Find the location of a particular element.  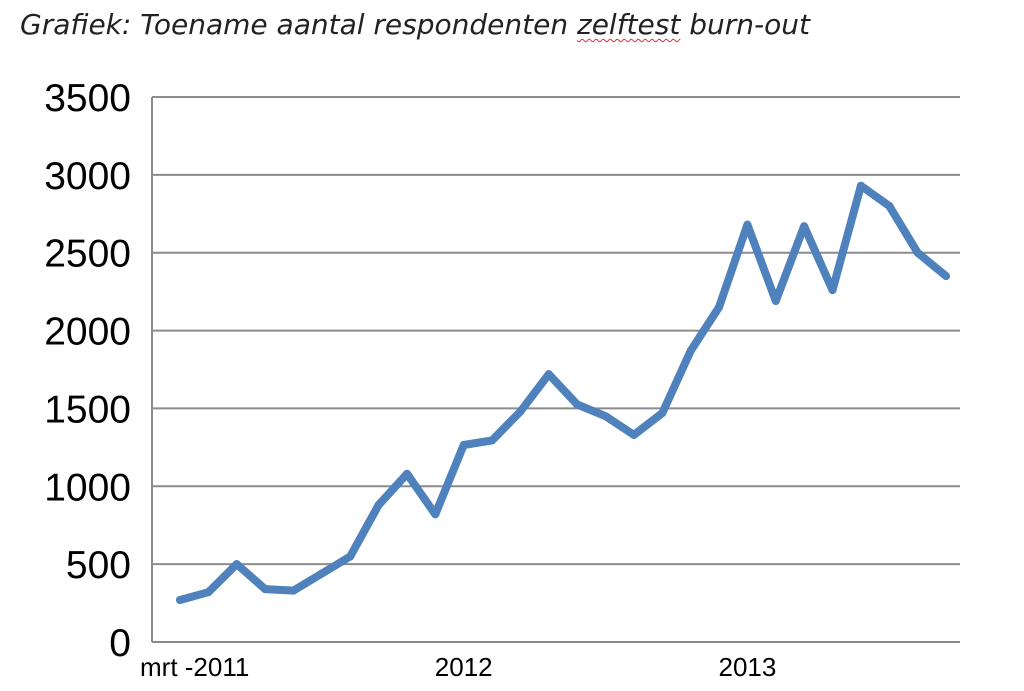

x-tick-label-1: 2012 is located at coordinates (464, 667).